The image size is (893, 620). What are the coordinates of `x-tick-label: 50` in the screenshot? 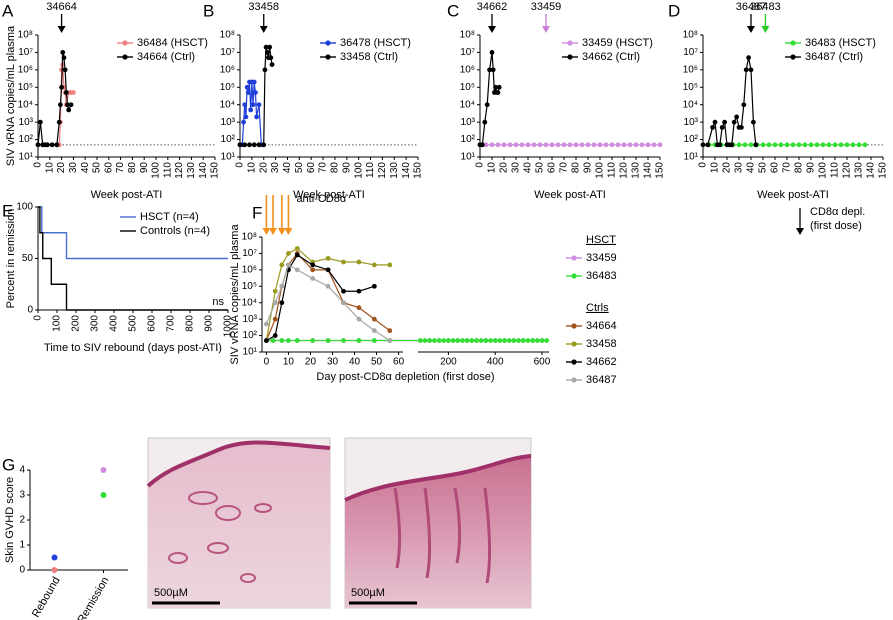 It's located at (377, 362).